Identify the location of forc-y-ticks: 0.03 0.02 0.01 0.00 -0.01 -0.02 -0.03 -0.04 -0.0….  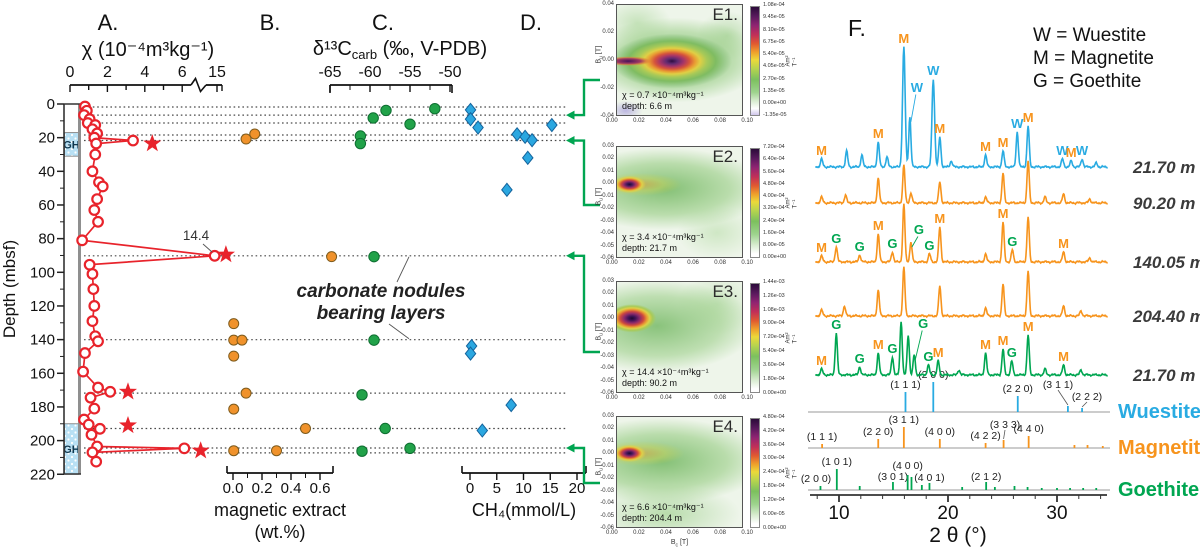
(603, 472).